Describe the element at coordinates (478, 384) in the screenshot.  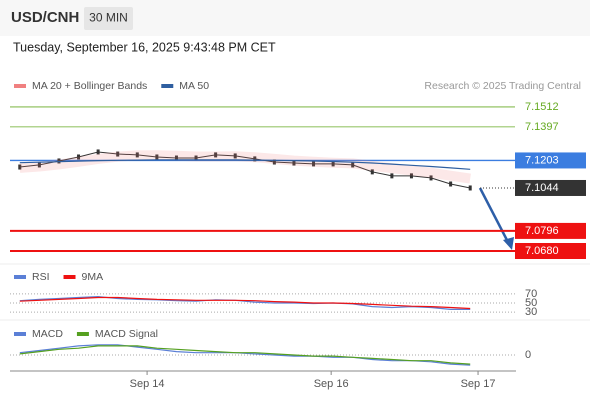
I see `x-tick-label: Sep 17` at that location.